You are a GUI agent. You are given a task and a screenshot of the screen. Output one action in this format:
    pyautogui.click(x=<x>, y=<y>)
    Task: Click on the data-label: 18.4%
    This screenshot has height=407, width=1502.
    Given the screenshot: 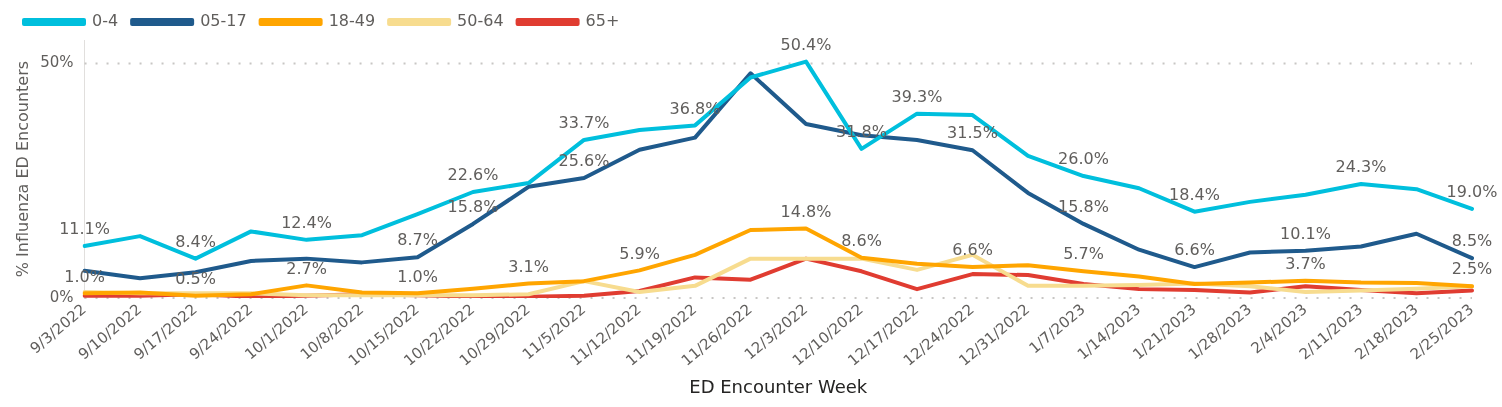 What is the action you would take?
    pyautogui.click(x=1194, y=194)
    